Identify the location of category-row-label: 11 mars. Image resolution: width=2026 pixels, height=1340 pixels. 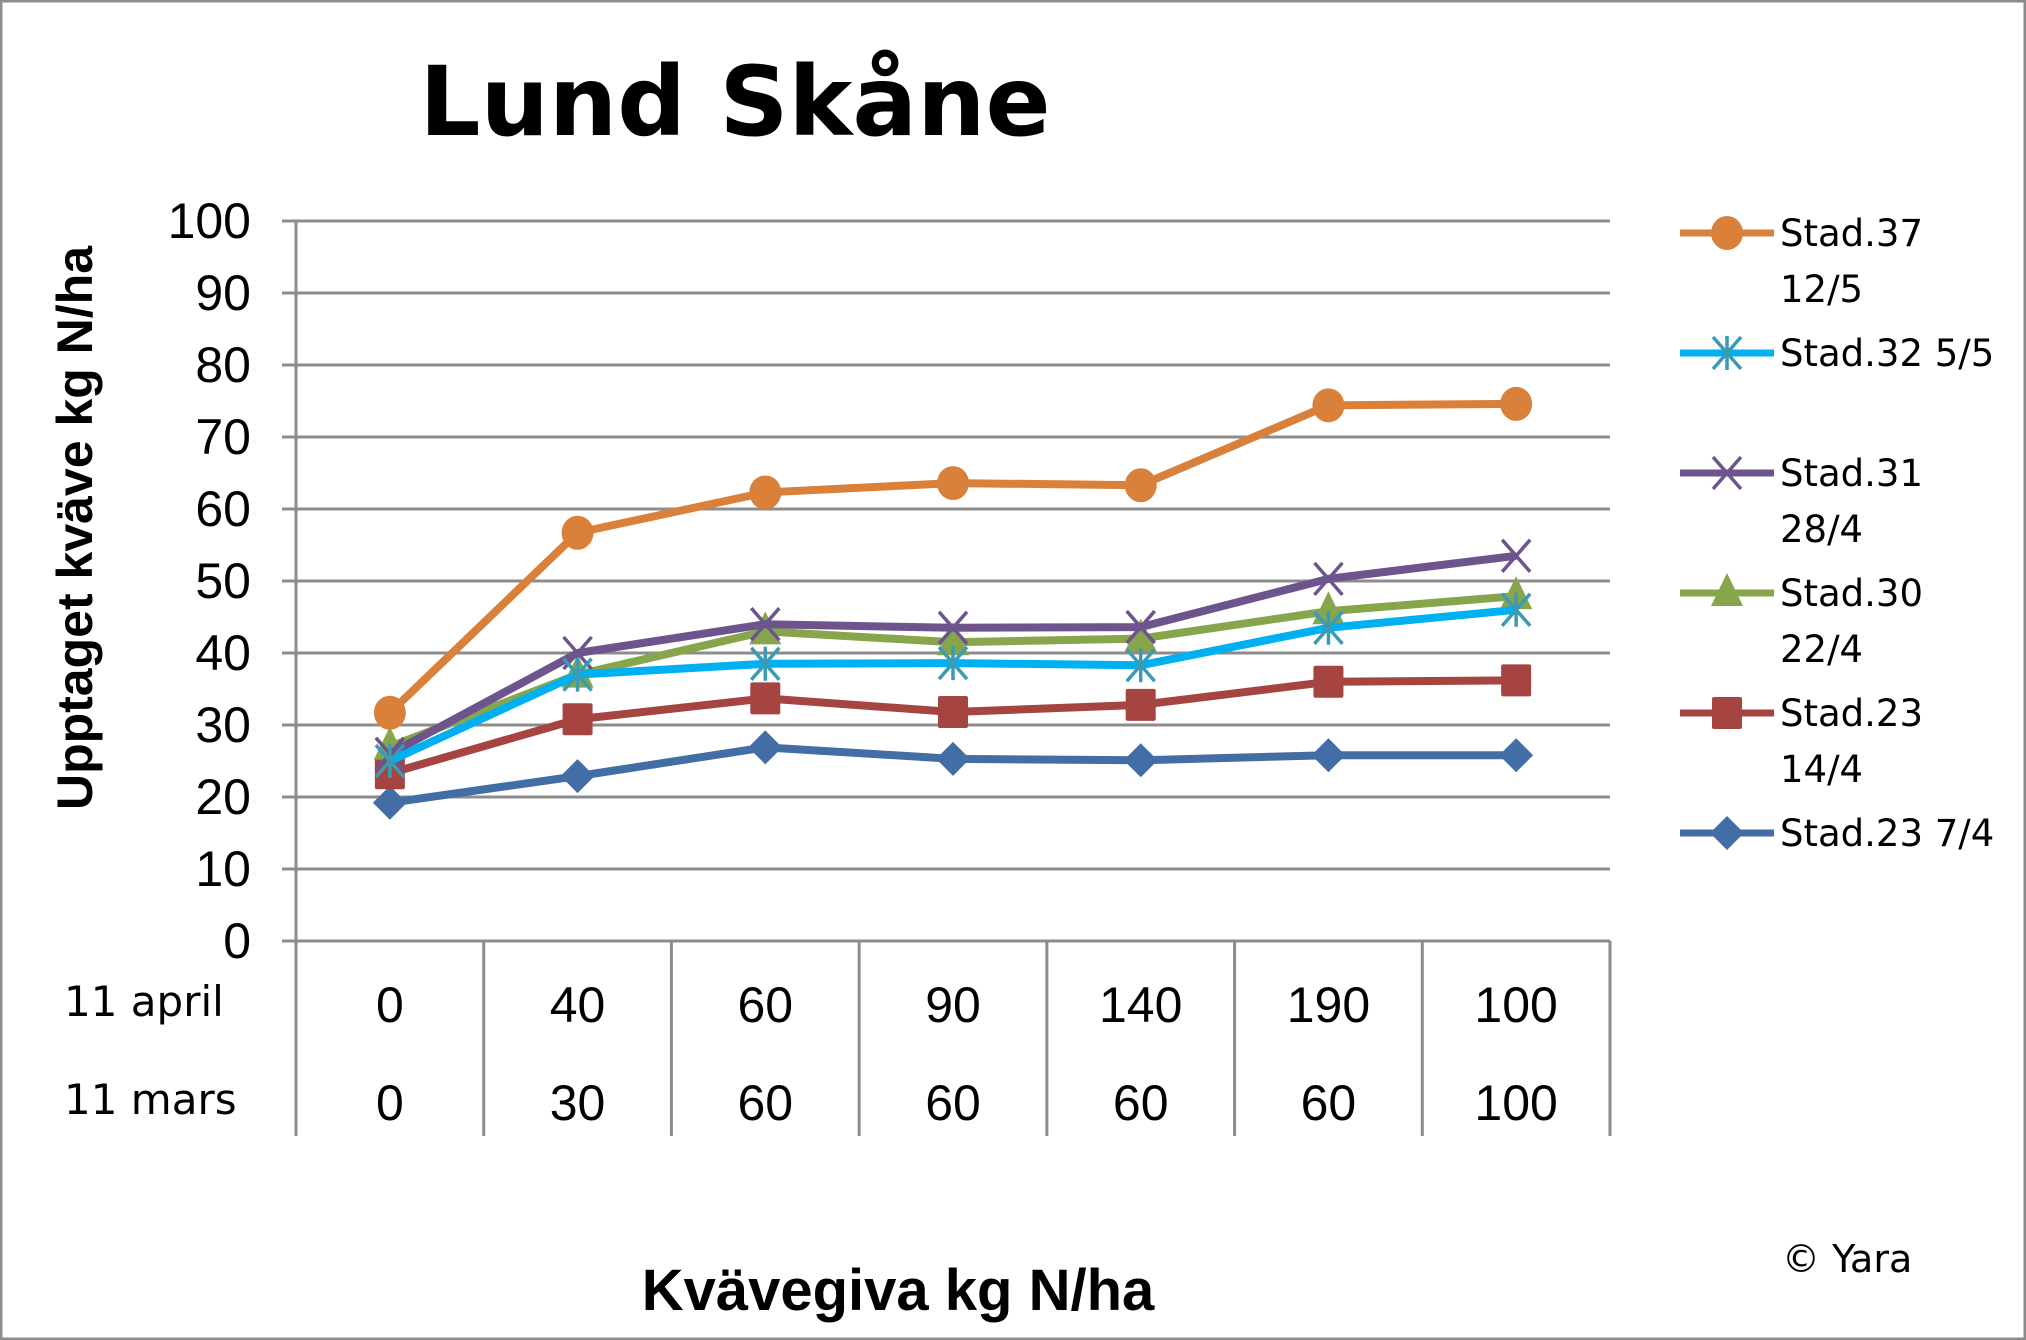
(150, 1099).